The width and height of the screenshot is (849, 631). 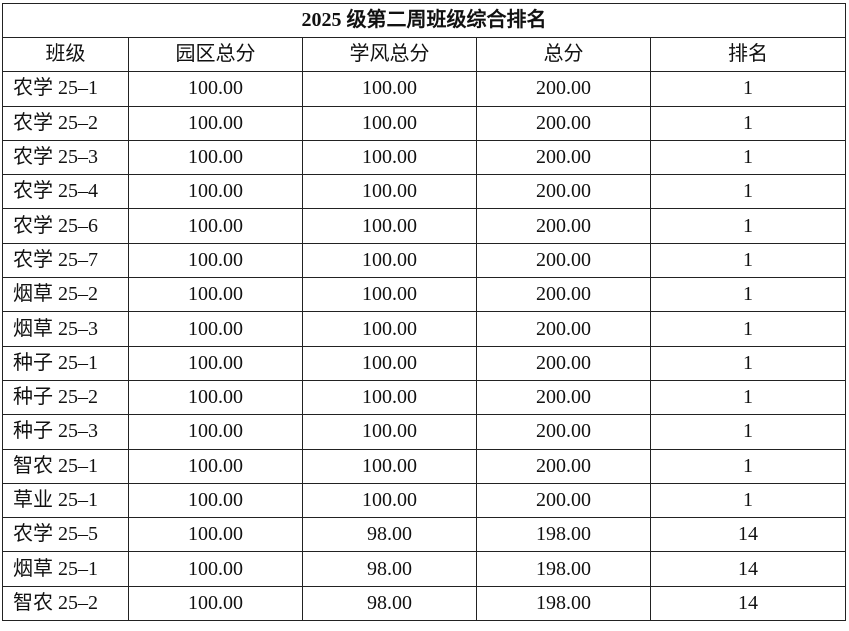 I want to click on table-row: 农学 25–4 100.00 100.00 200.00 1, so click(x=424, y=192).